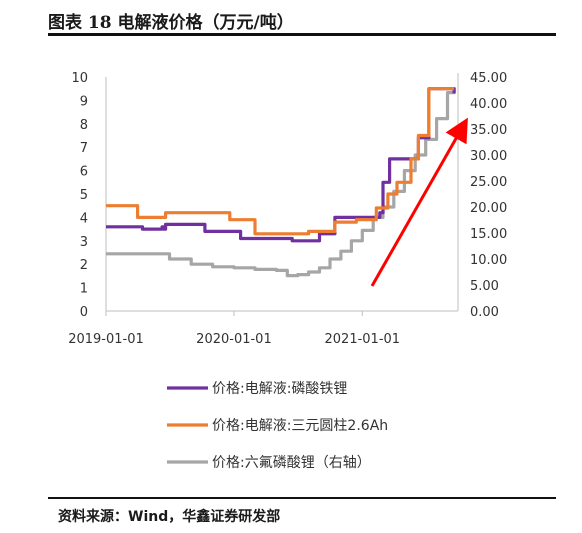  I want to click on left-axis: 0 1 2 3 4 5 6 7 8 9 10, so click(89, 195).